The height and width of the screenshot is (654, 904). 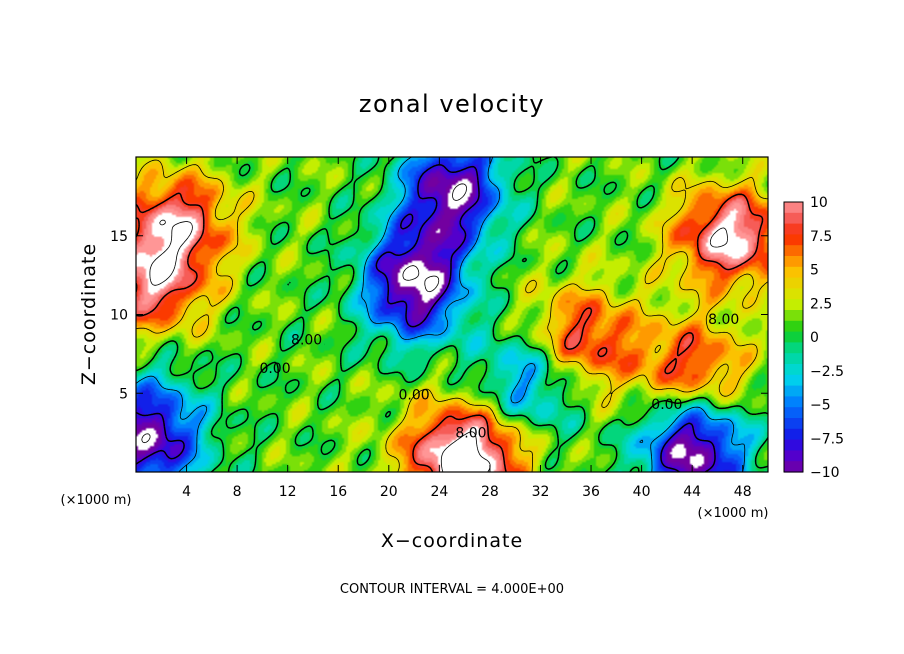 I want to click on y-tick-label: 10, so click(x=119, y=316).